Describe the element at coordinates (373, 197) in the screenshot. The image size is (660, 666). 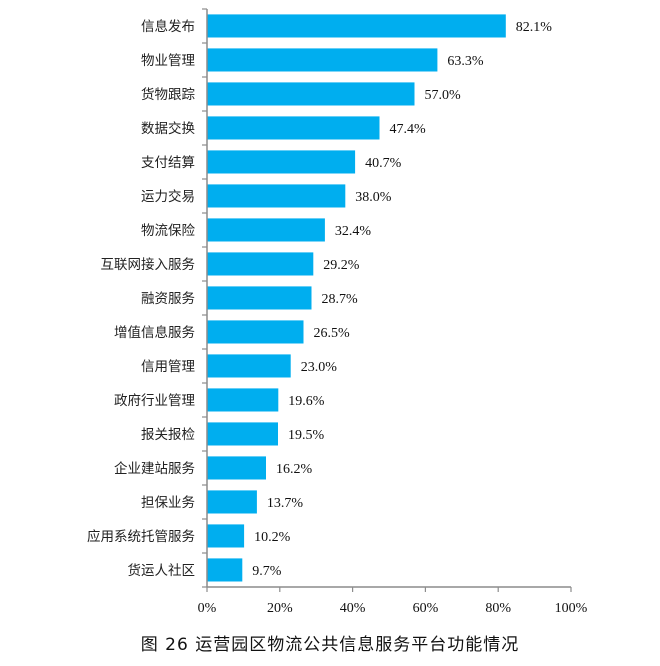
I see `value-label: 38.0%` at that location.